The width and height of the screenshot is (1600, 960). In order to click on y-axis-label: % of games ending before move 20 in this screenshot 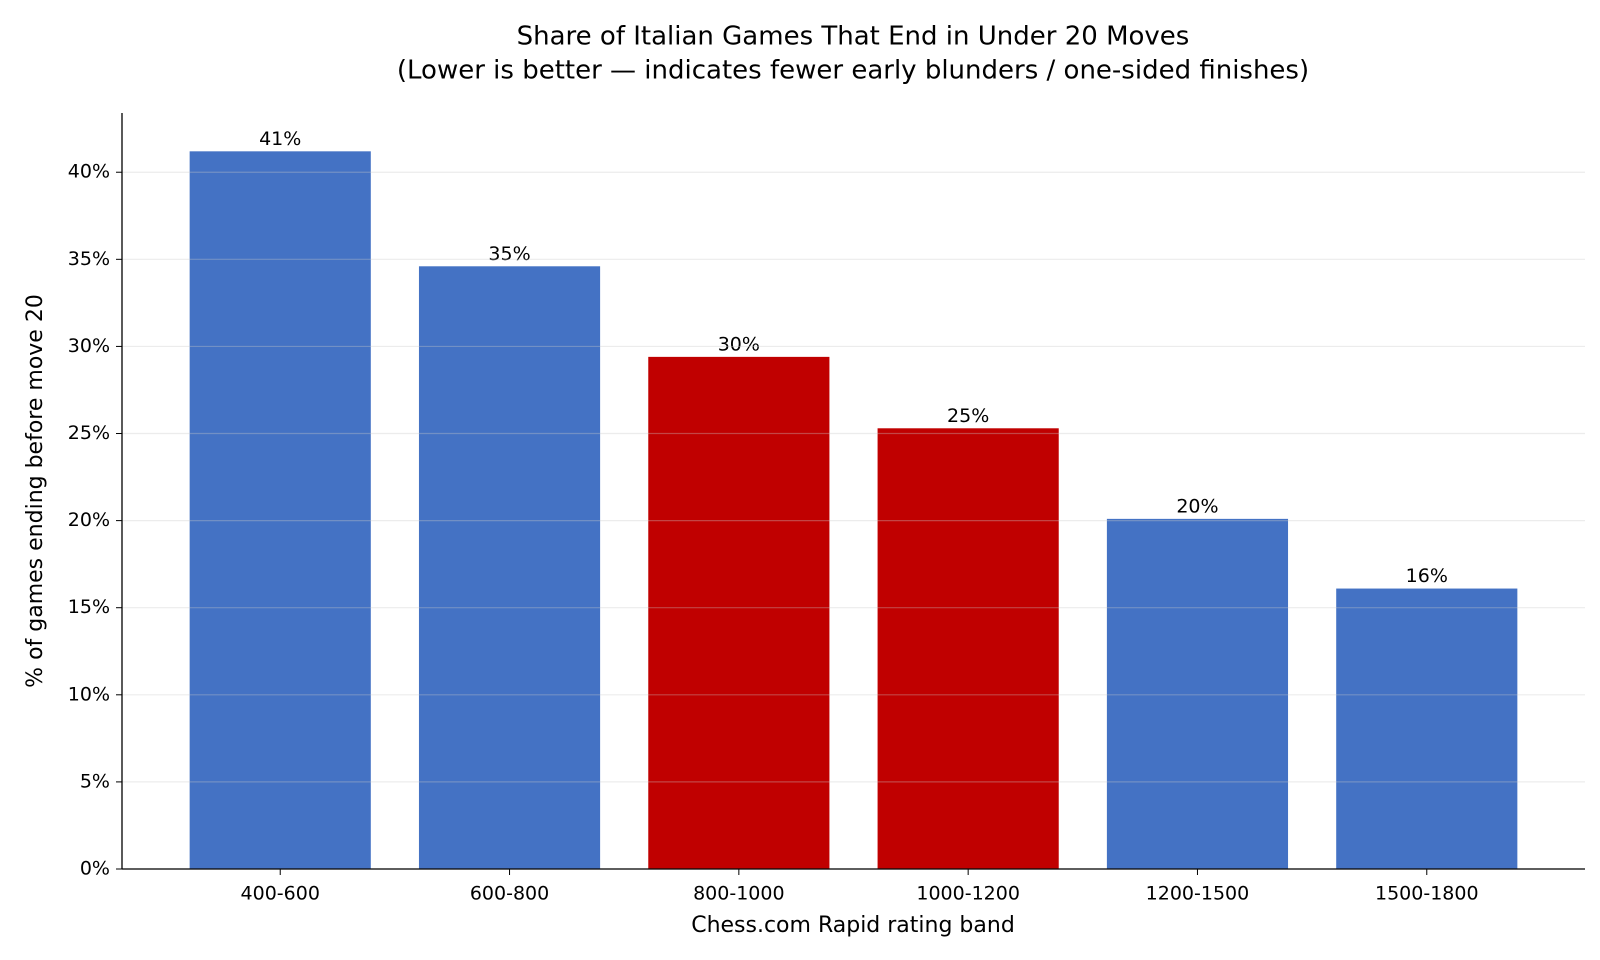, I will do `click(35, 491)`.